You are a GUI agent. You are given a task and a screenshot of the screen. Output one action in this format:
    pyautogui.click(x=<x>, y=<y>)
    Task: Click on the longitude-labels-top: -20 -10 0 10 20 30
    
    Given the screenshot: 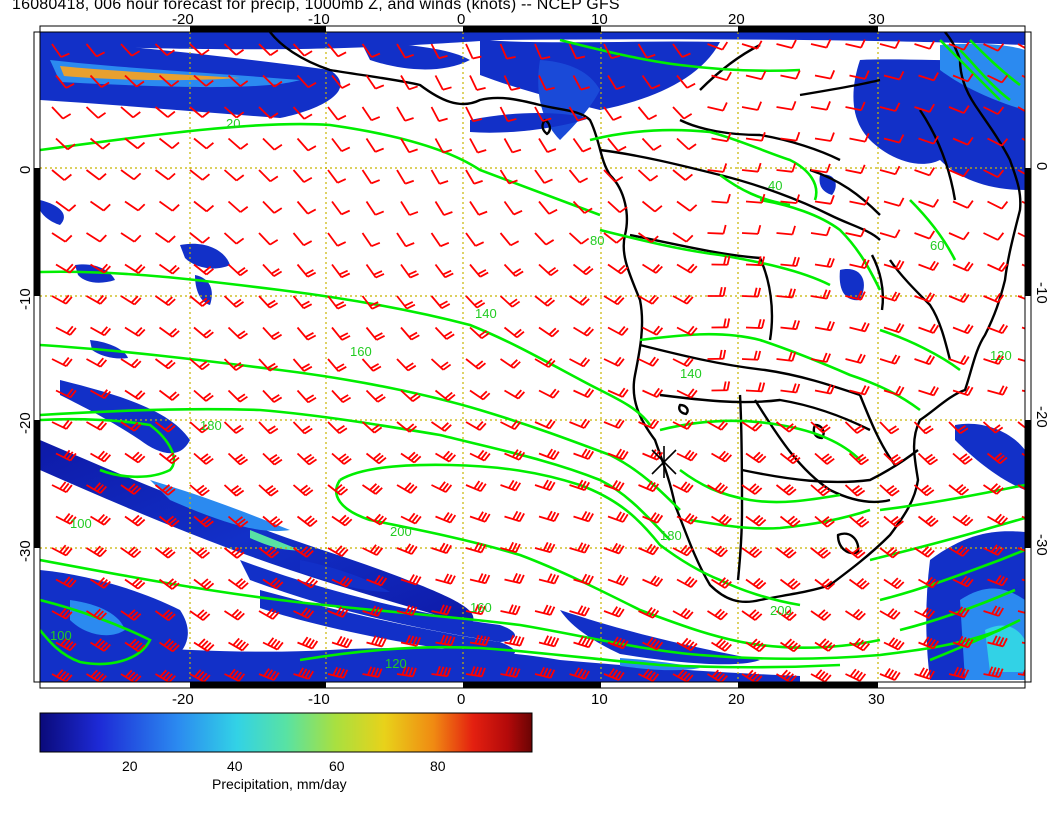 What is the action you would take?
    pyautogui.click(x=528, y=19)
    